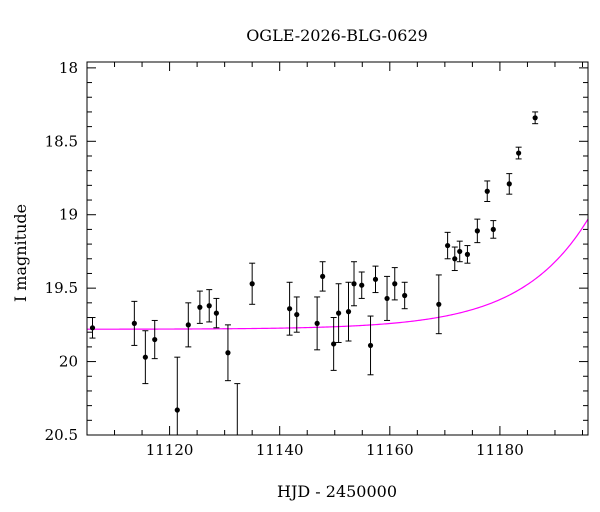  I want to click on x-axis-label: HJD - 2450000, so click(337, 491).